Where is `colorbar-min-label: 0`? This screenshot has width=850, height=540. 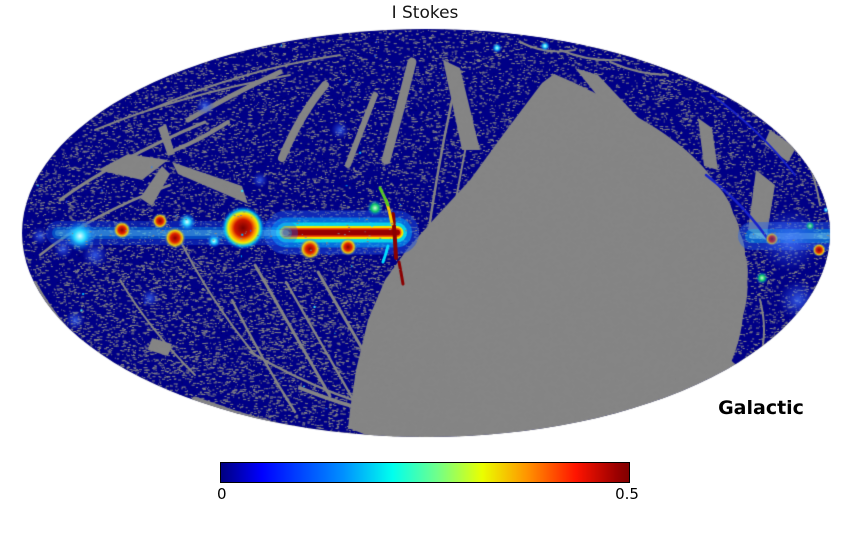 colorbar-min-label: 0 is located at coordinates (222, 494).